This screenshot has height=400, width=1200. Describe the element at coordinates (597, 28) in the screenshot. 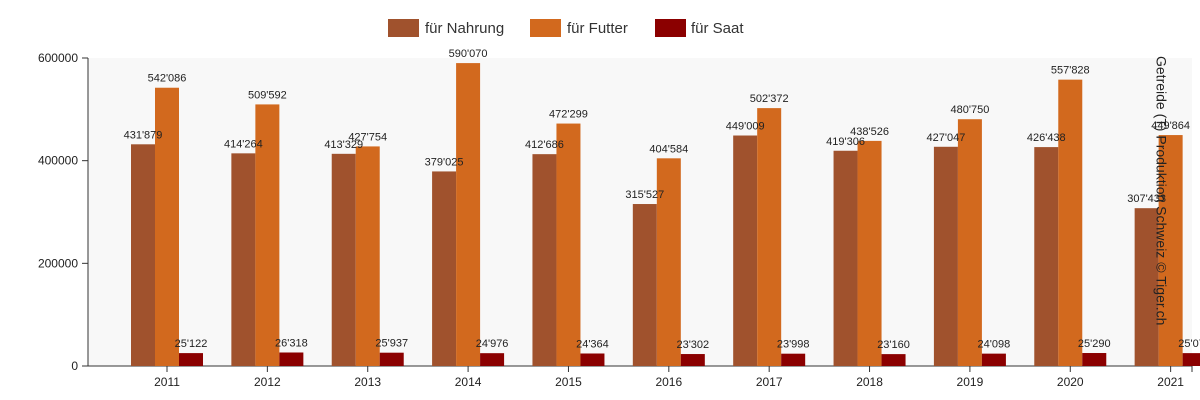

I see `legend-label: für Futter` at that location.